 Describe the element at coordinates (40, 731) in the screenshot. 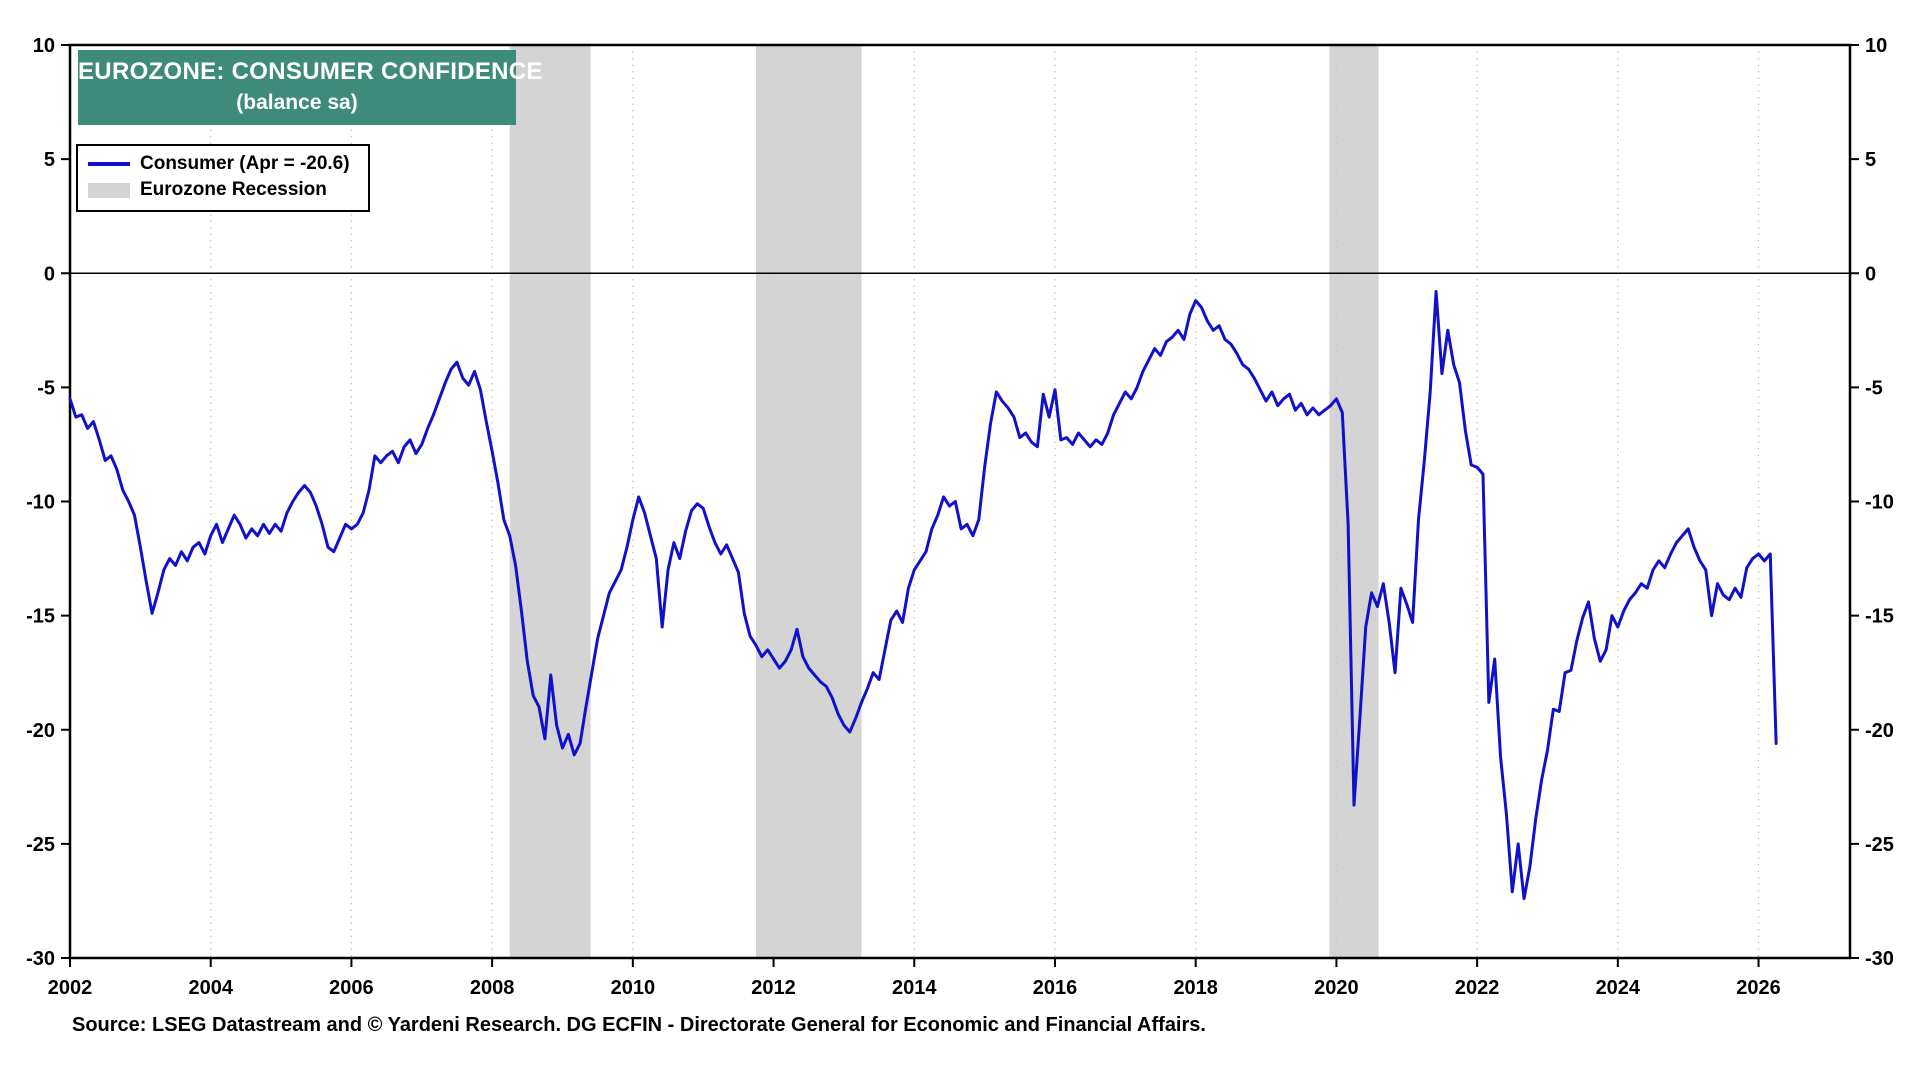

I see `y-tick-label-left: -20` at that location.